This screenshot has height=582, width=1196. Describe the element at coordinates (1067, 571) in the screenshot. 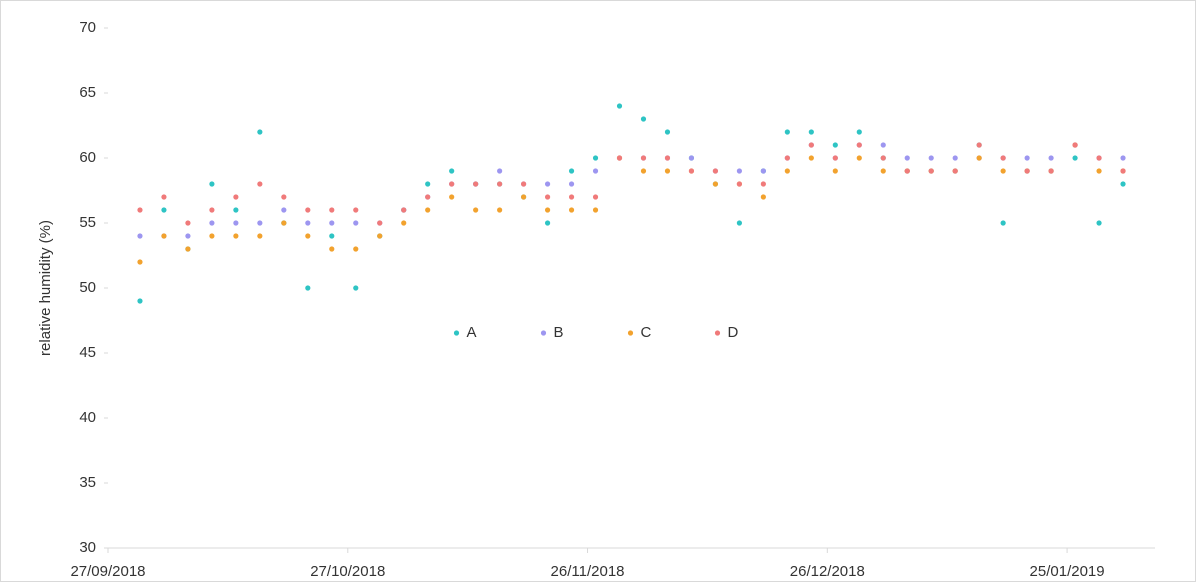

I see `x-tick-label: 25/01/2019` at that location.